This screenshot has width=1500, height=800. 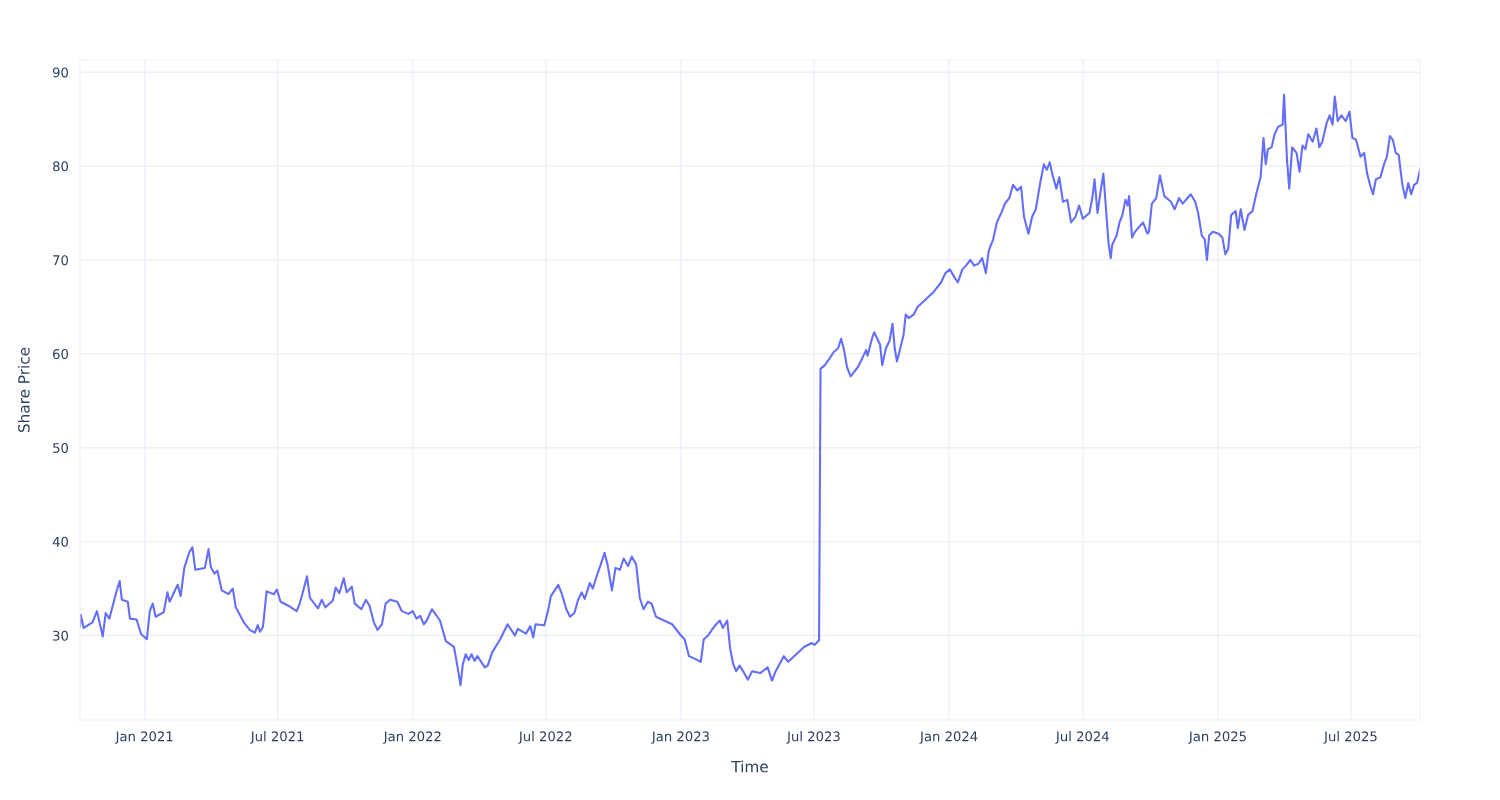 What do you see at coordinates (61, 635) in the screenshot?
I see `y-tick-label: 30` at bounding box center [61, 635].